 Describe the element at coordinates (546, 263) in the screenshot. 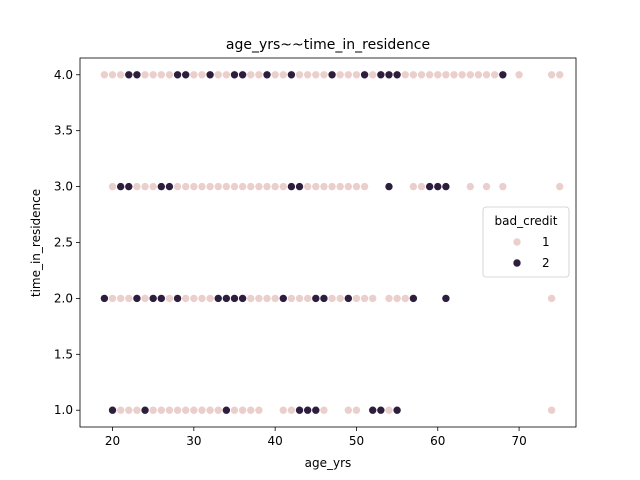

I see `legend-label-2: 2` at that location.